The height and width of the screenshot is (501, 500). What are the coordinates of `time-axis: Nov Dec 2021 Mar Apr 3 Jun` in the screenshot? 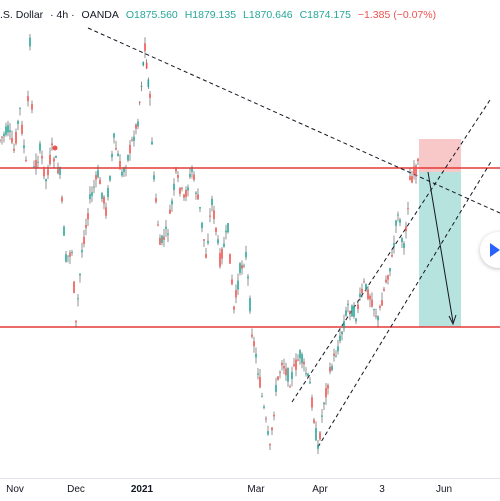 It's located at (250, 489).